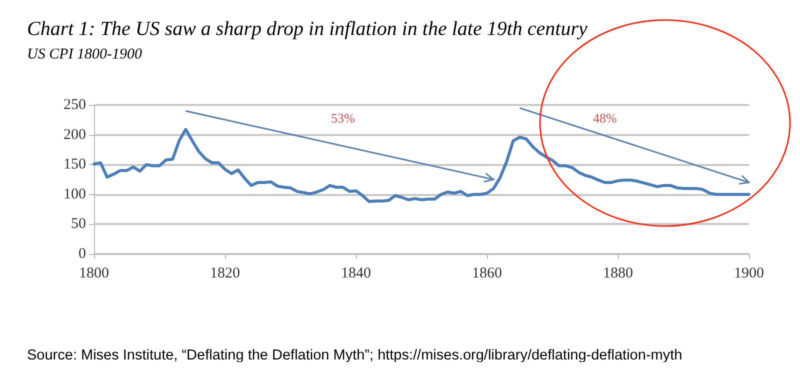  Describe the element at coordinates (749, 274) in the screenshot. I see `x-tick-label: 1900` at that location.